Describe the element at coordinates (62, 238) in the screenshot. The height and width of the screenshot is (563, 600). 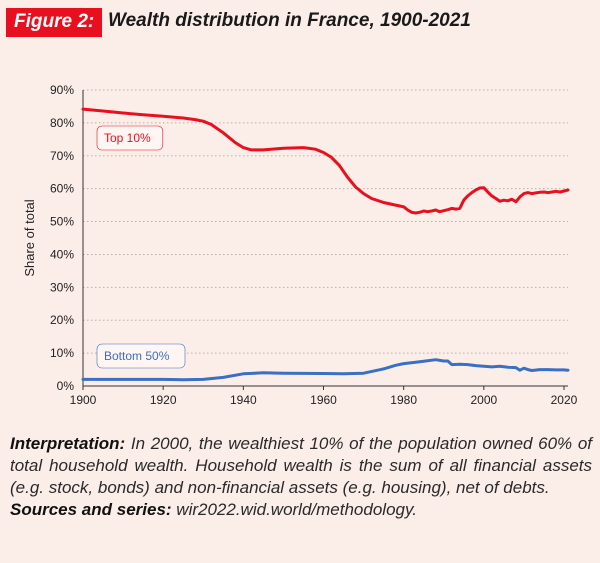
I see `y-tick-labels: 0% 10% 20% 30% 40% 50% 60% 70% 80% 90%` at that location.